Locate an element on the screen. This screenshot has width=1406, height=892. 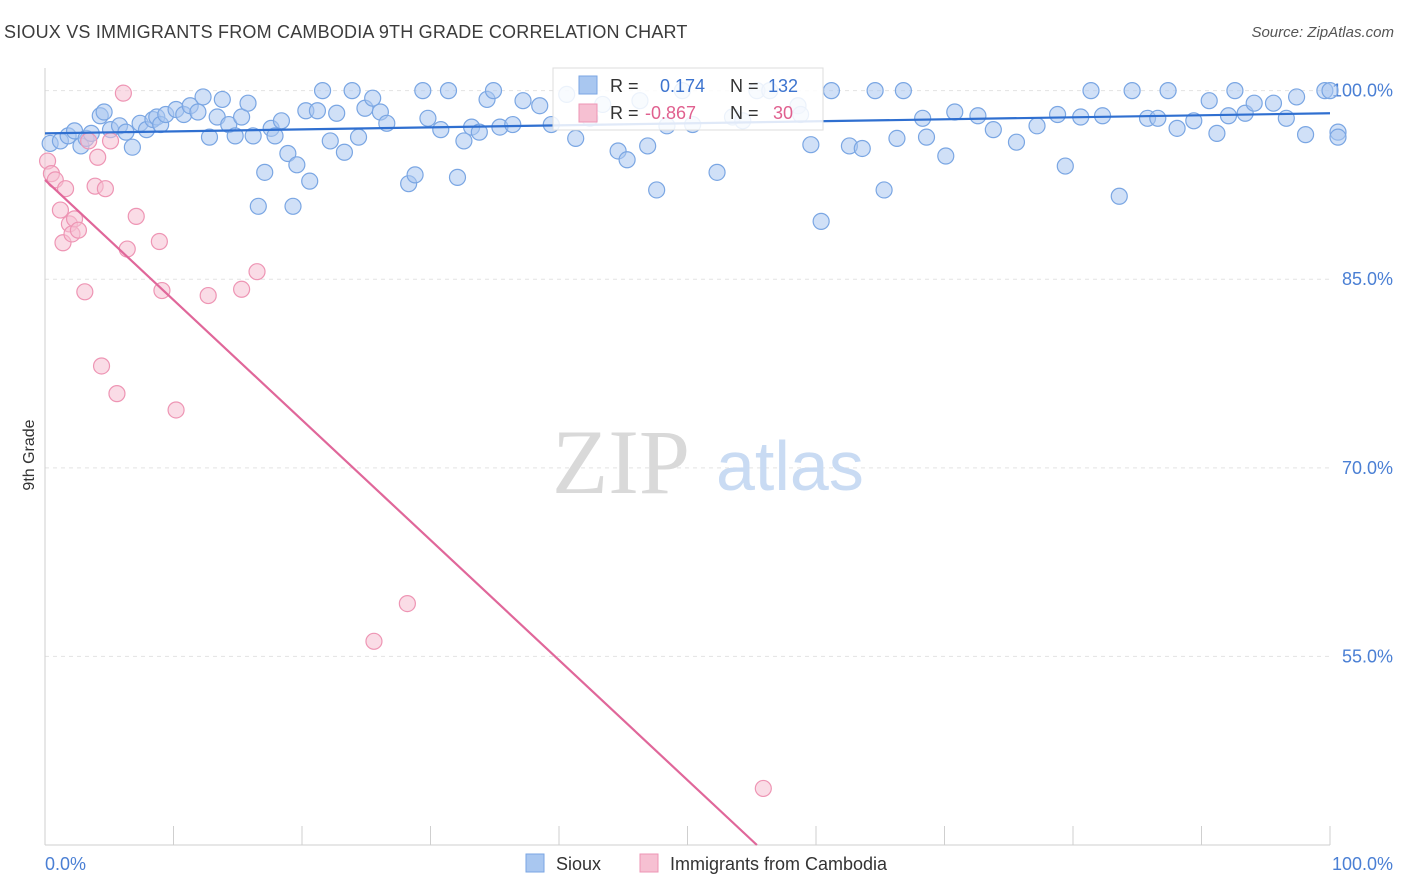
legend-sioux-label: Sioux is located at coordinates (578, 864).